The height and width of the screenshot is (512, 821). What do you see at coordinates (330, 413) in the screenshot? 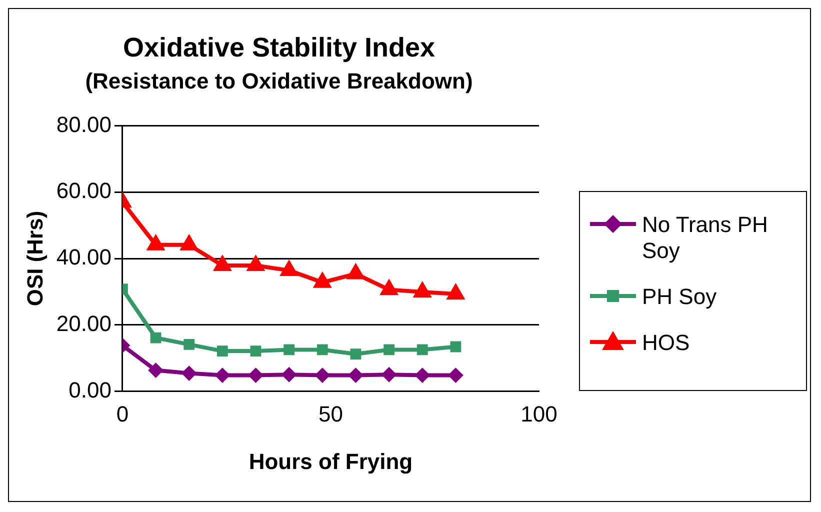
I see `x-tick-label: 50` at bounding box center [330, 413].